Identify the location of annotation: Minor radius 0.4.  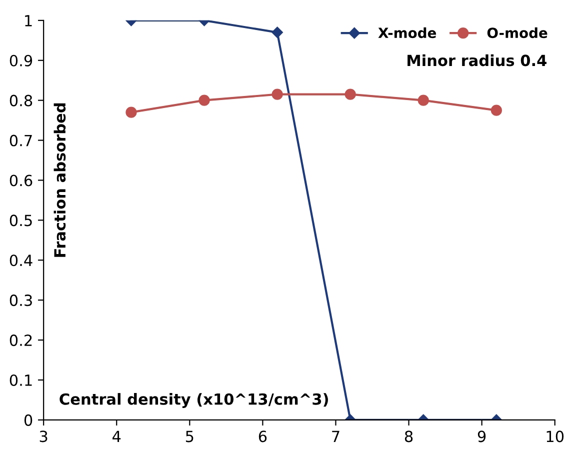
(477, 60).